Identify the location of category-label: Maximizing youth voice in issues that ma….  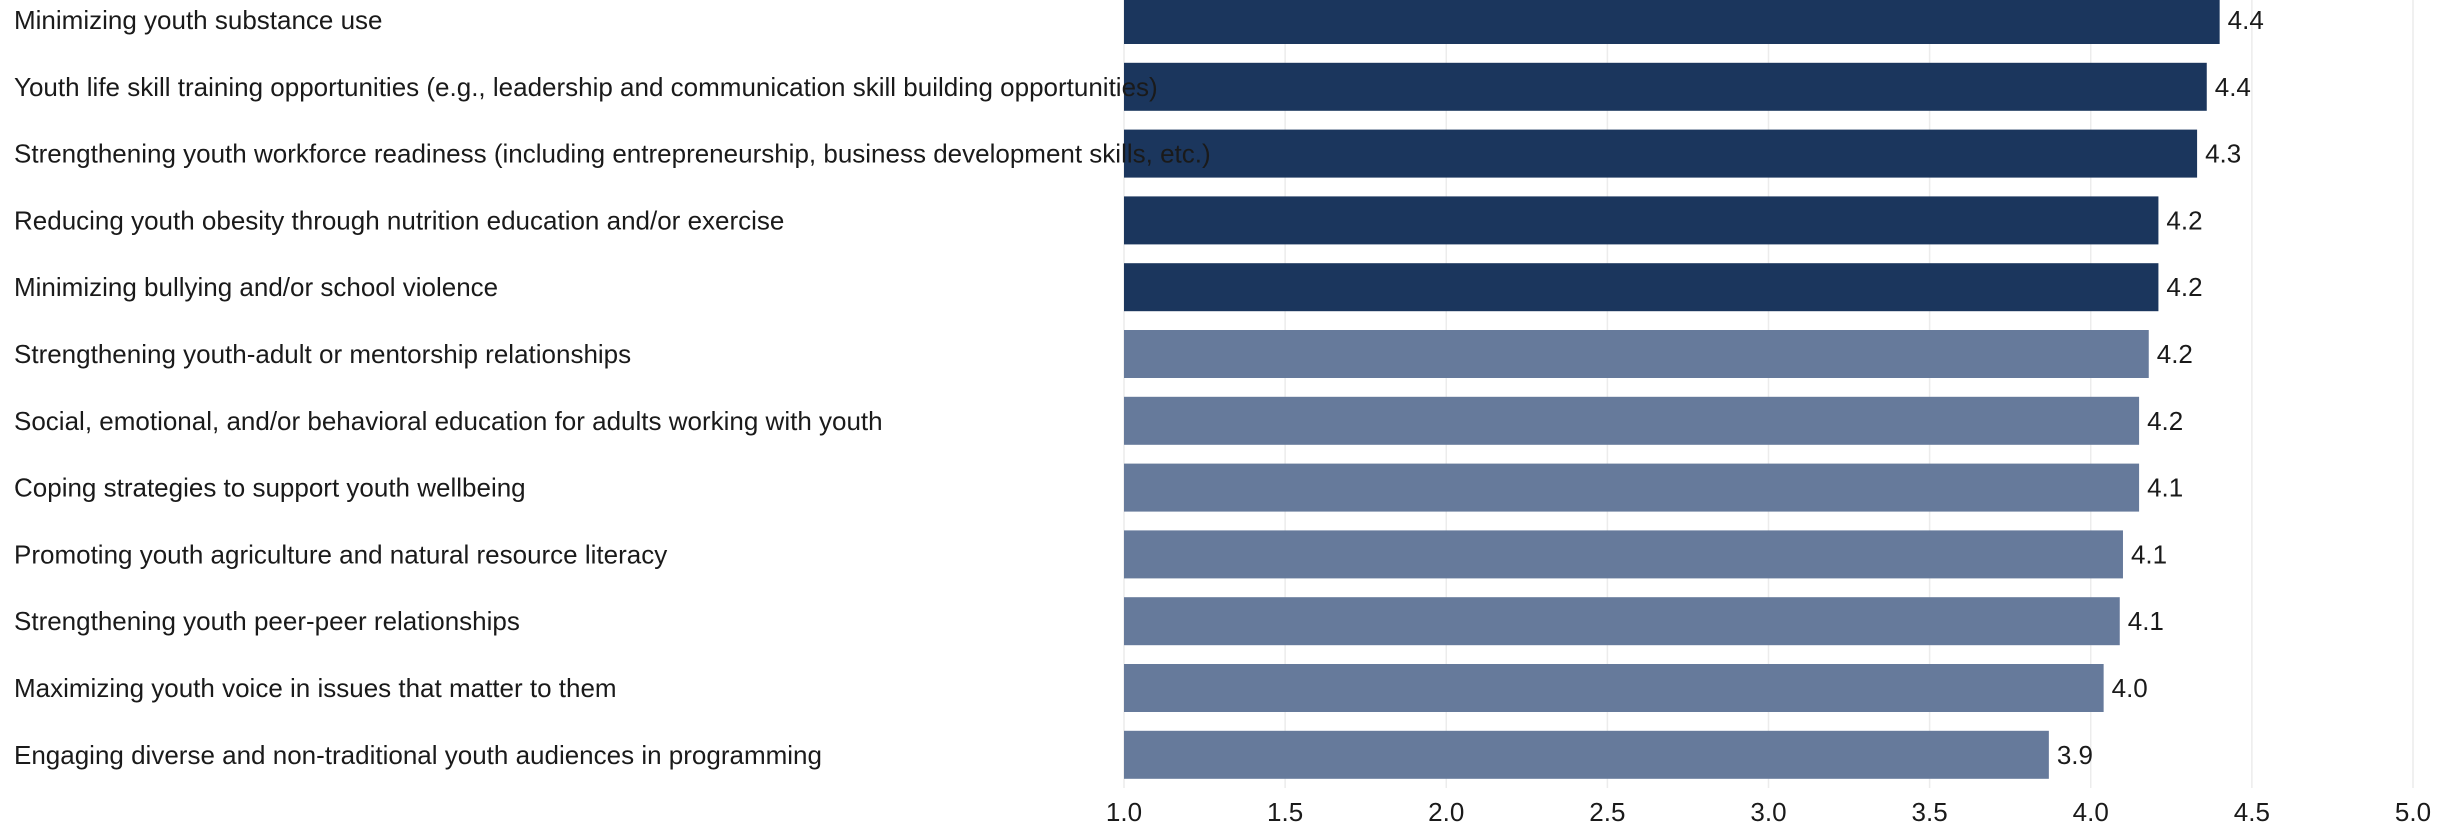
(315, 688).